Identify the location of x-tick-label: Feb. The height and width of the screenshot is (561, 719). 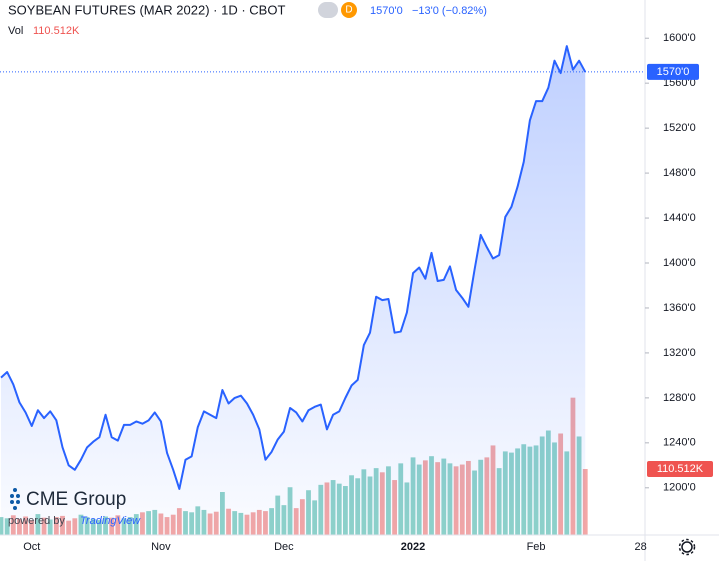
(536, 547).